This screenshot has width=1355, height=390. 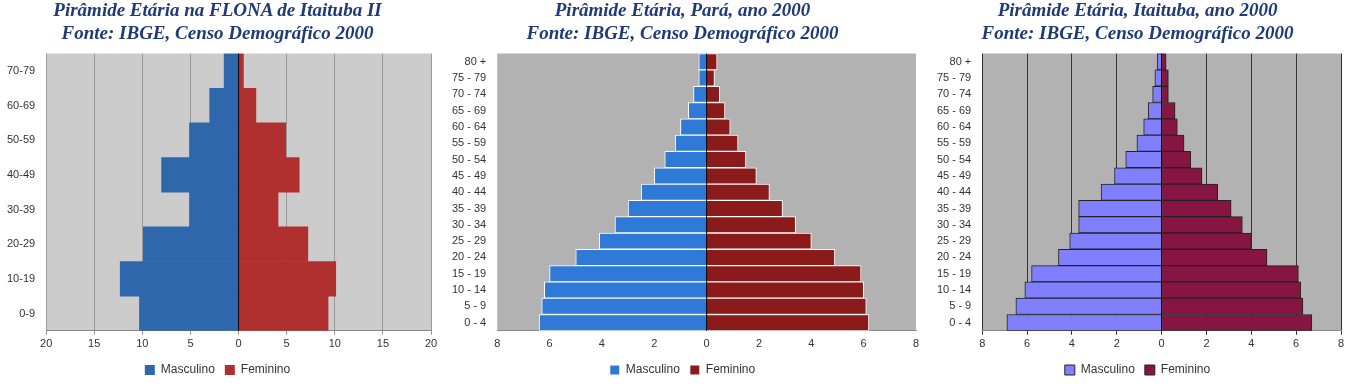 I want to click on y-tick-label: 70-79, so click(x=21, y=69).